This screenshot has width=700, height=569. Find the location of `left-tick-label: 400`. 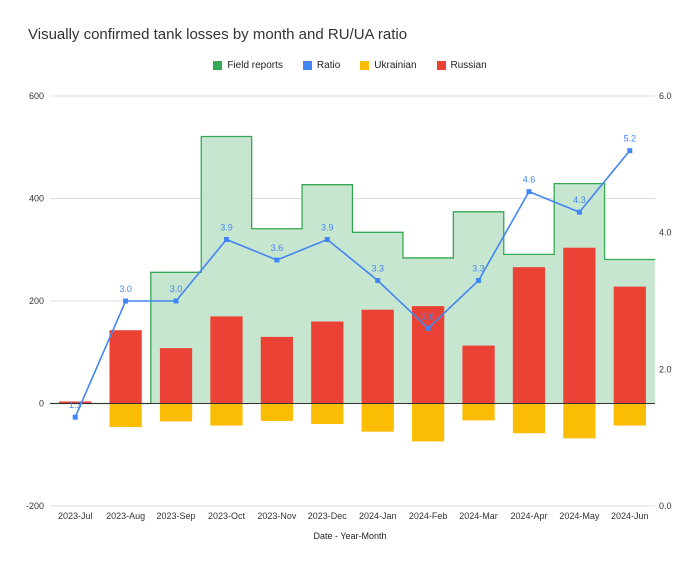

left-tick-label: 400 is located at coordinates (36, 199).